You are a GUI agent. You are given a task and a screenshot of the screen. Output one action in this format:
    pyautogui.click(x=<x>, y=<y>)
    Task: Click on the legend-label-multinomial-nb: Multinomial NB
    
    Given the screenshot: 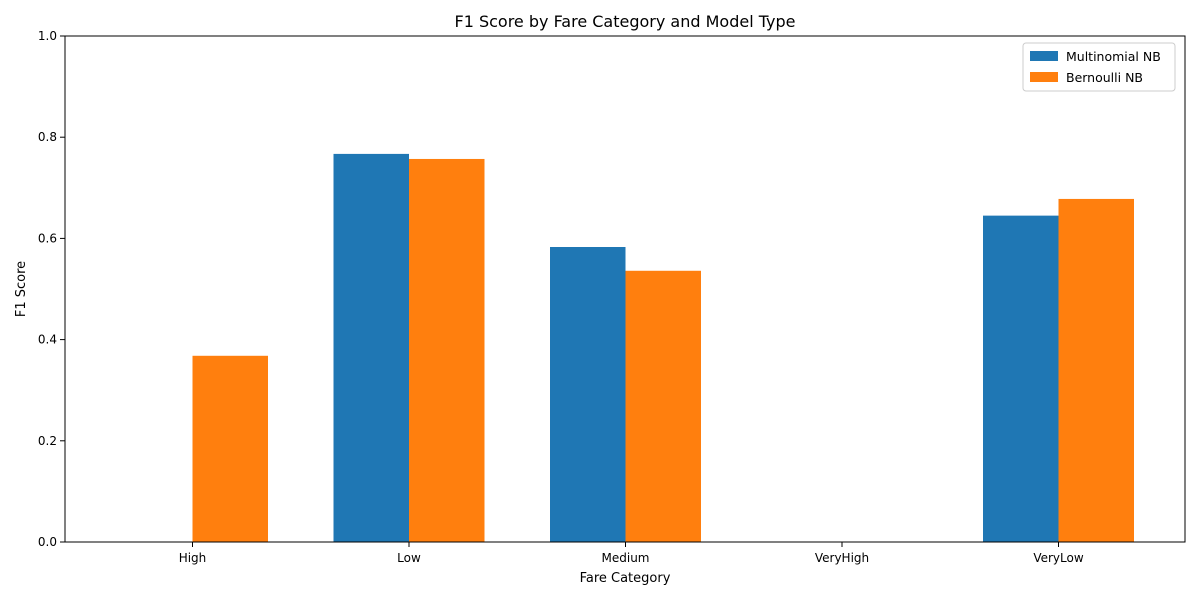 What is the action you would take?
    pyautogui.click(x=1113, y=56)
    